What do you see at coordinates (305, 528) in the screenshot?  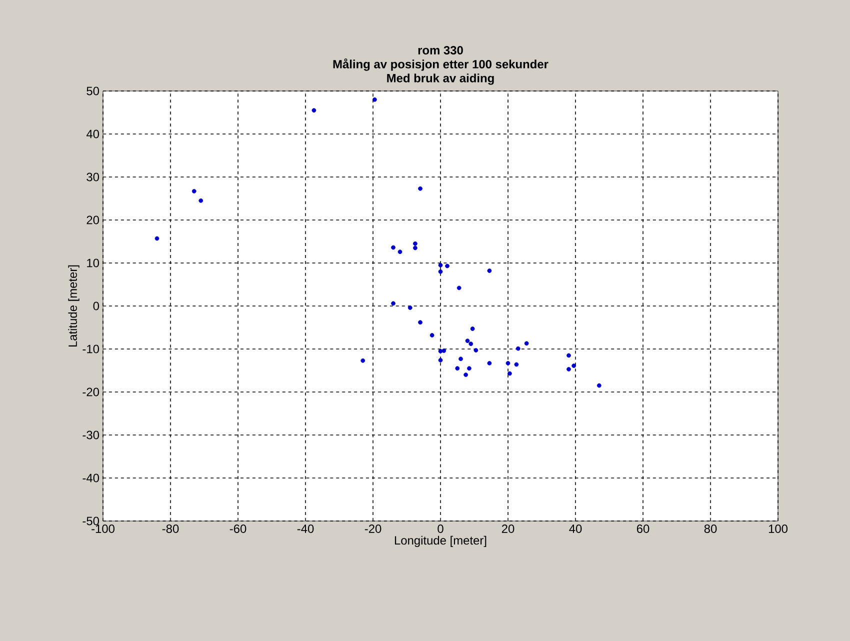 I see `x-tick-label: -40` at bounding box center [305, 528].